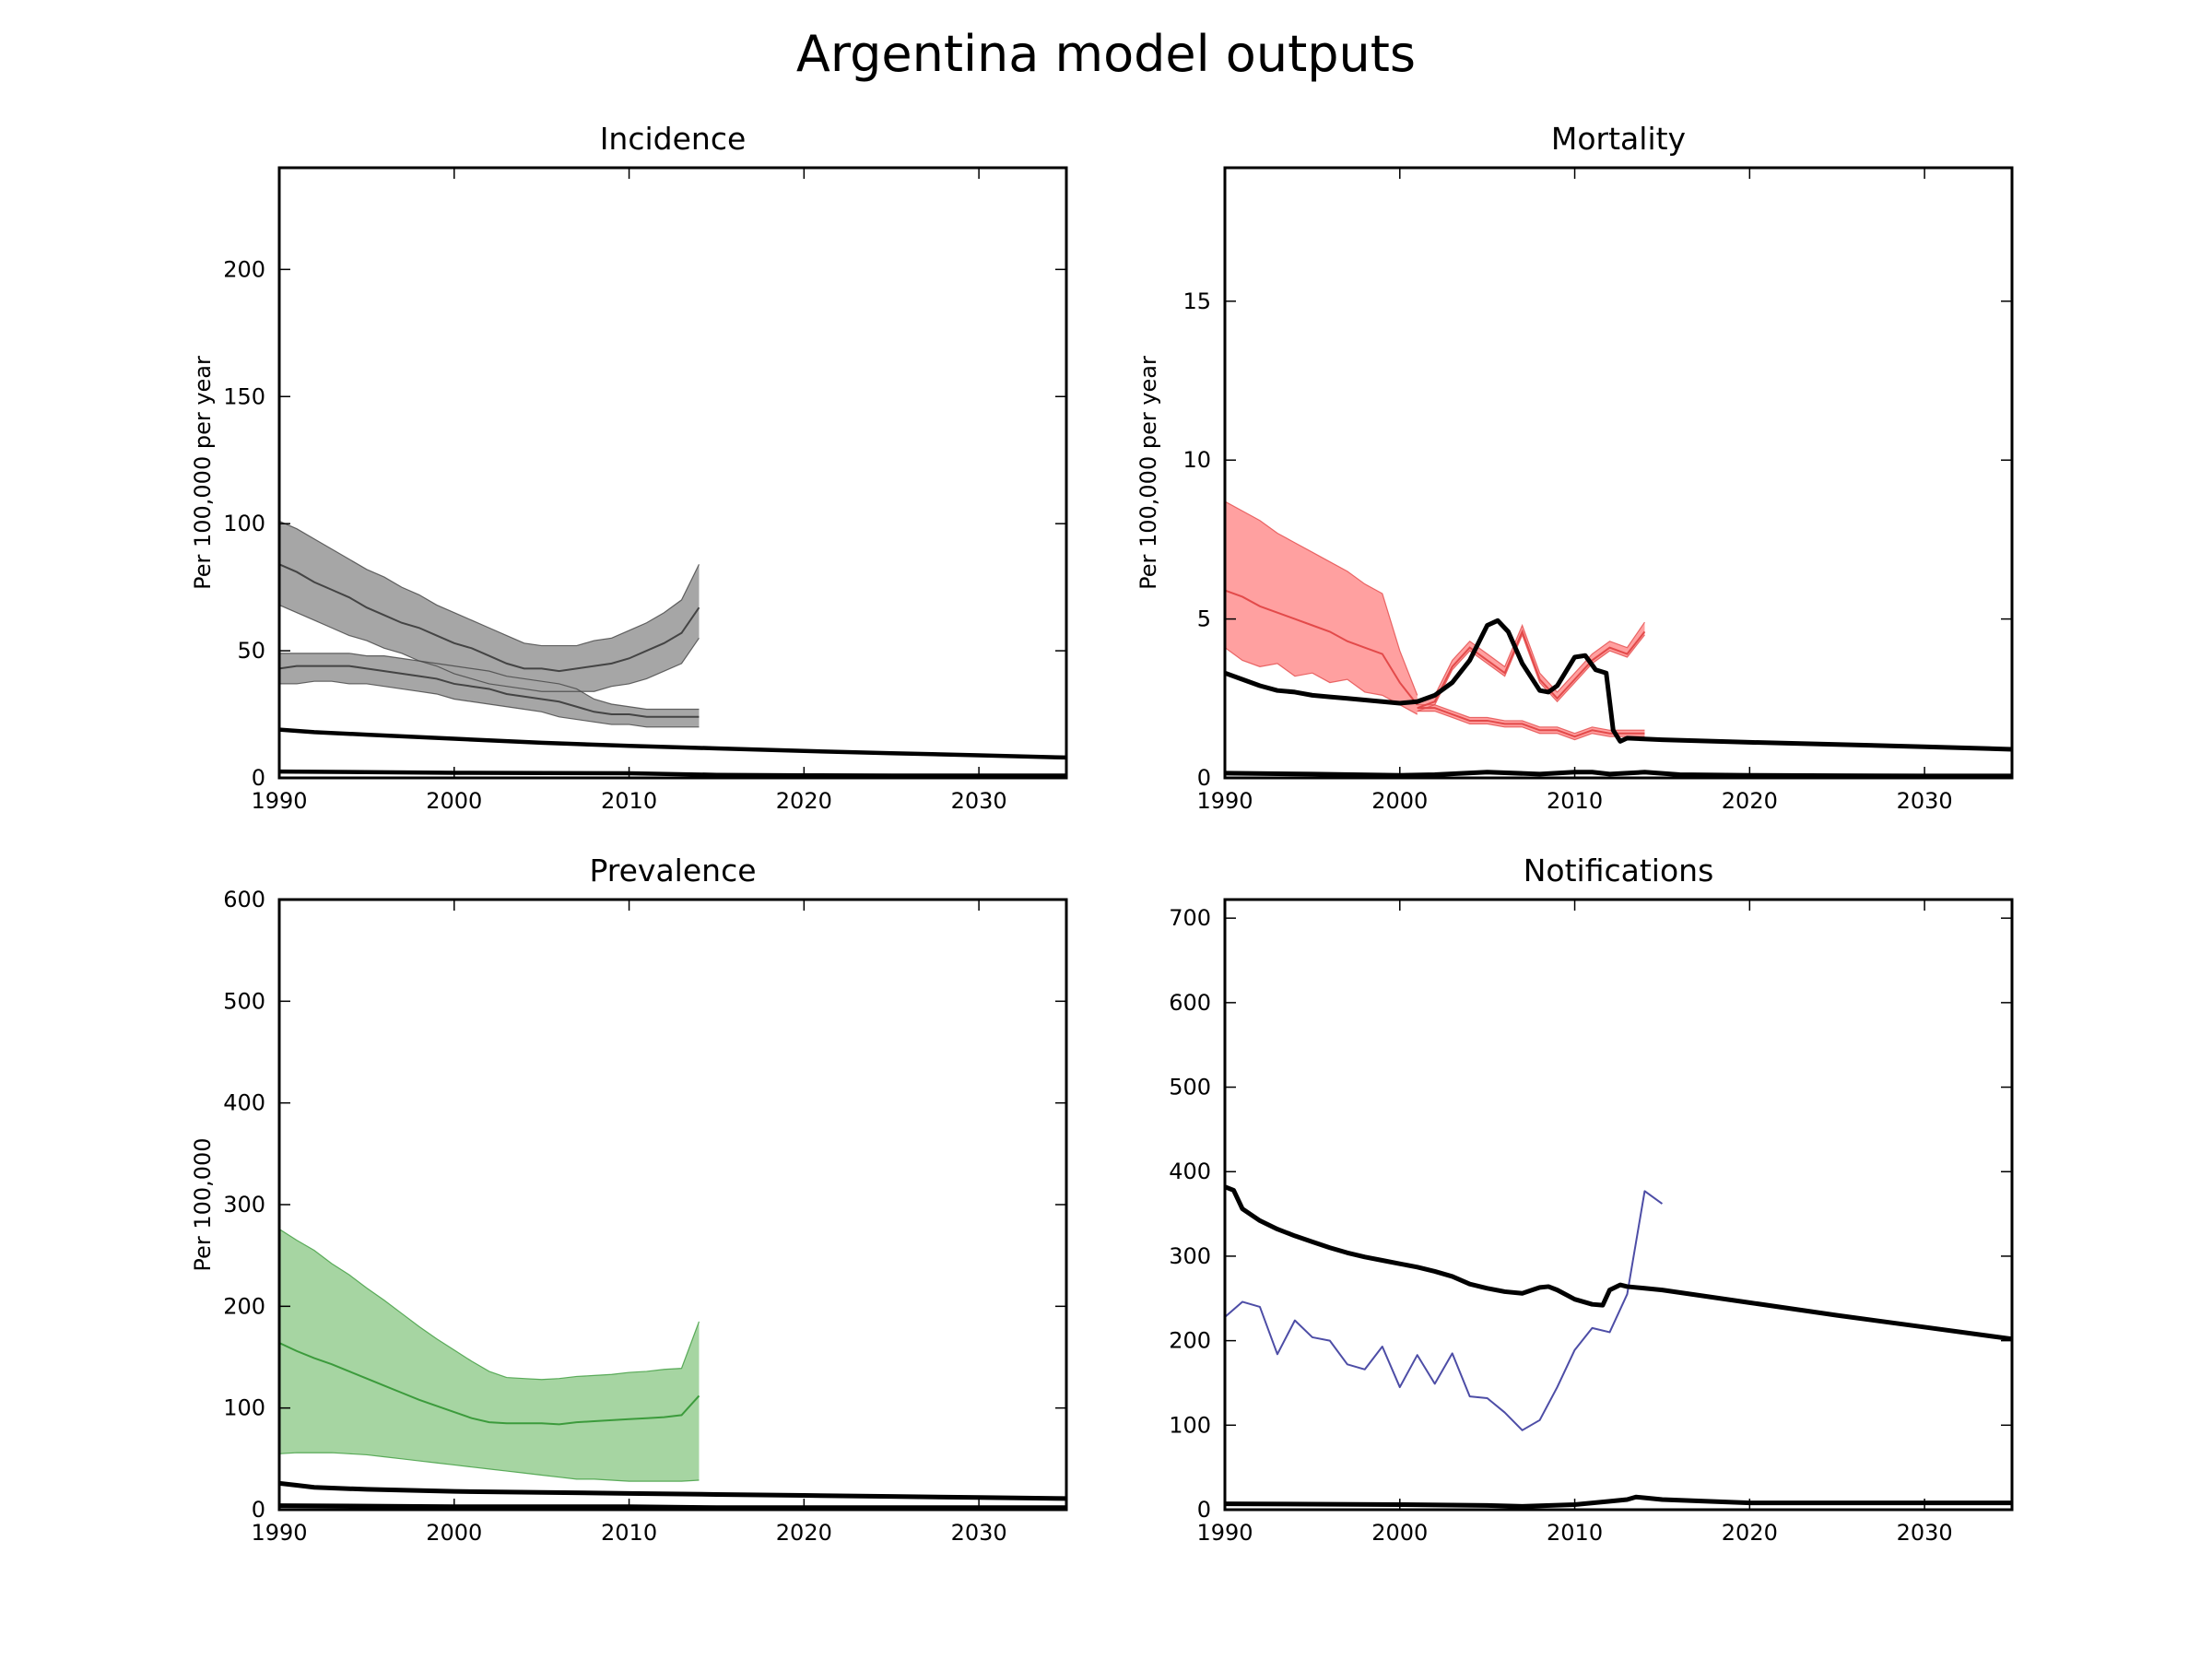 This screenshot has width=2212, height=1659. I want to click on y-tick-label: 5, so click(1204, 619).